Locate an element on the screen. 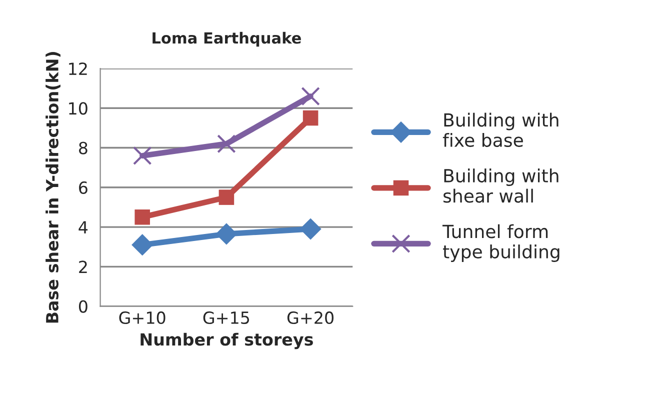 The image size is (647, 403). x-tick-label: G+10 is located at coordinates (142, 317).